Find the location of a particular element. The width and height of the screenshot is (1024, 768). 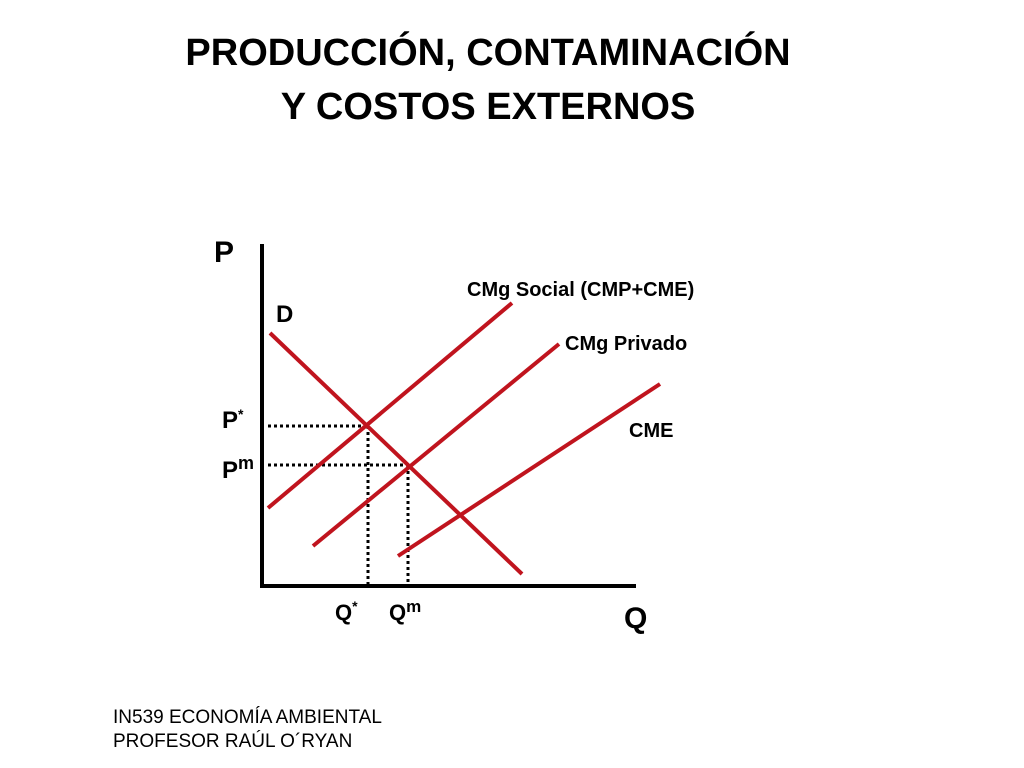

social-cost-label: CMg Social (CMP+CME) is located at coordinates (580, 290).